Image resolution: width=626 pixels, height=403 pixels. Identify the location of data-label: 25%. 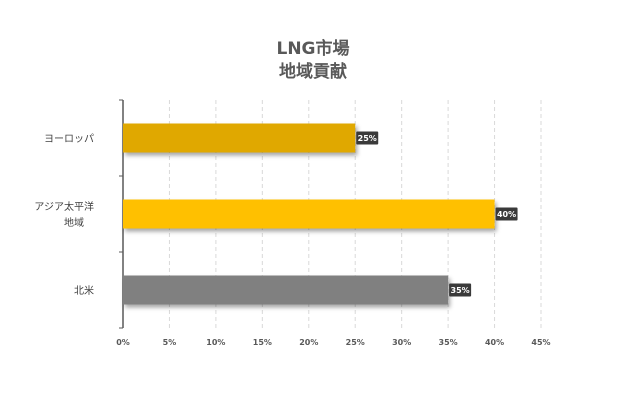
(367, 138).